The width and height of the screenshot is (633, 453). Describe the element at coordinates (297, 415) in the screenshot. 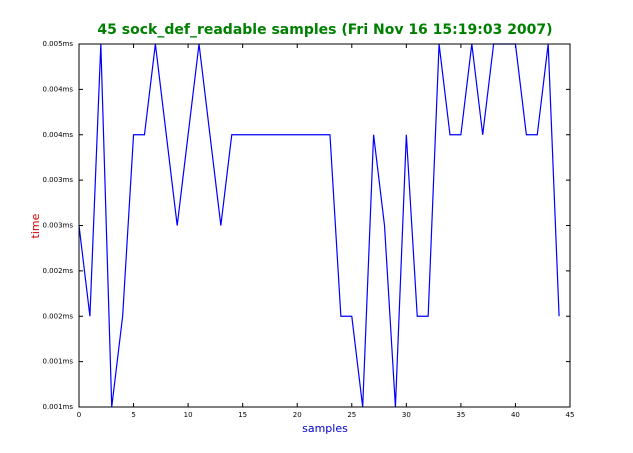

I see `x-tick-label: 20` at that location.